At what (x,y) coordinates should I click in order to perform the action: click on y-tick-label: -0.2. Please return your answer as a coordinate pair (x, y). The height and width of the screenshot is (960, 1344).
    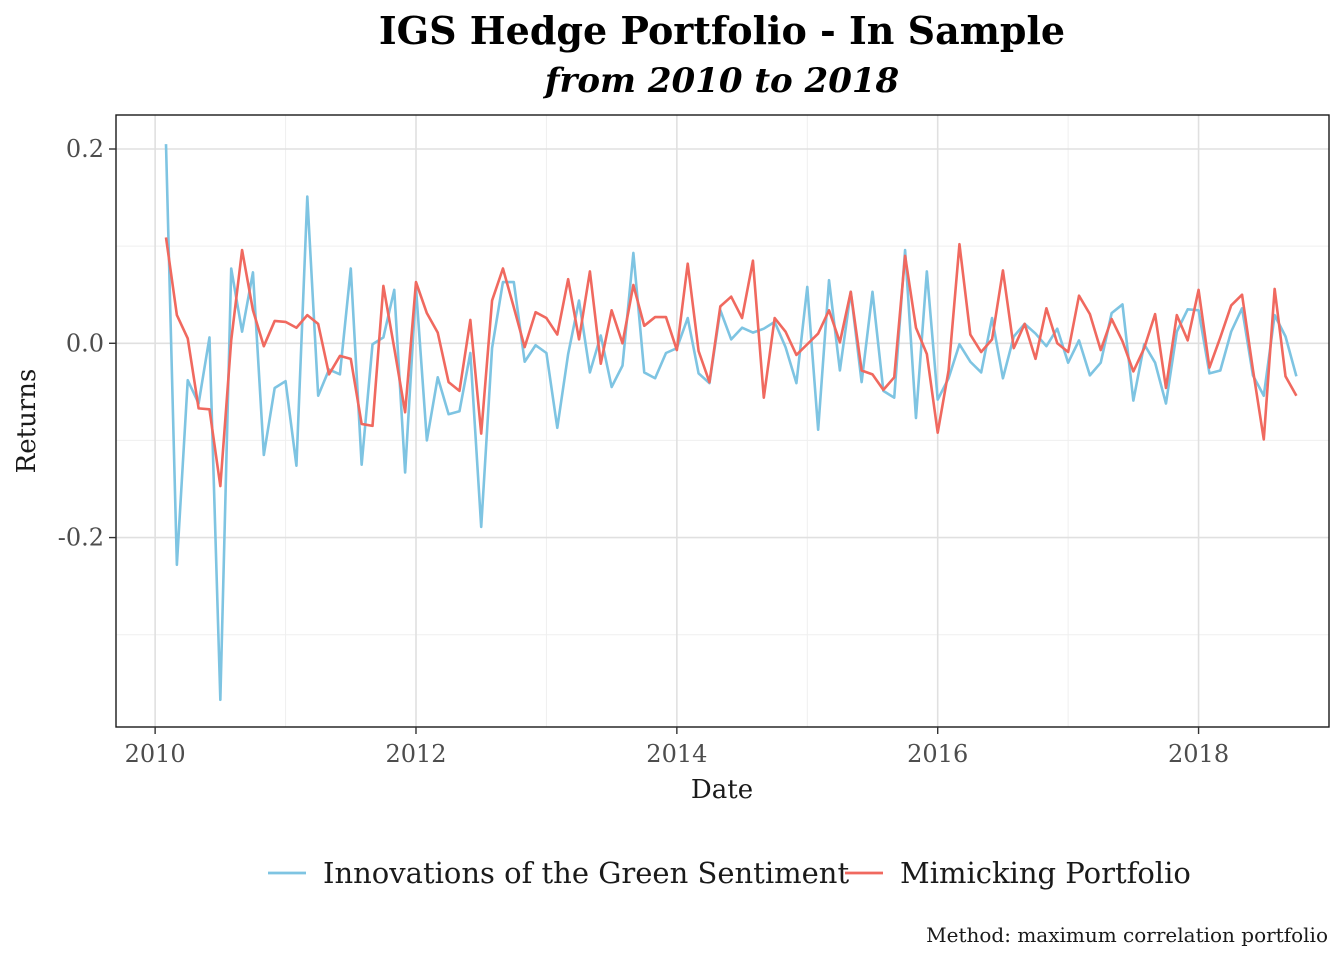
    Looking at the image, I should click on (81, 538).